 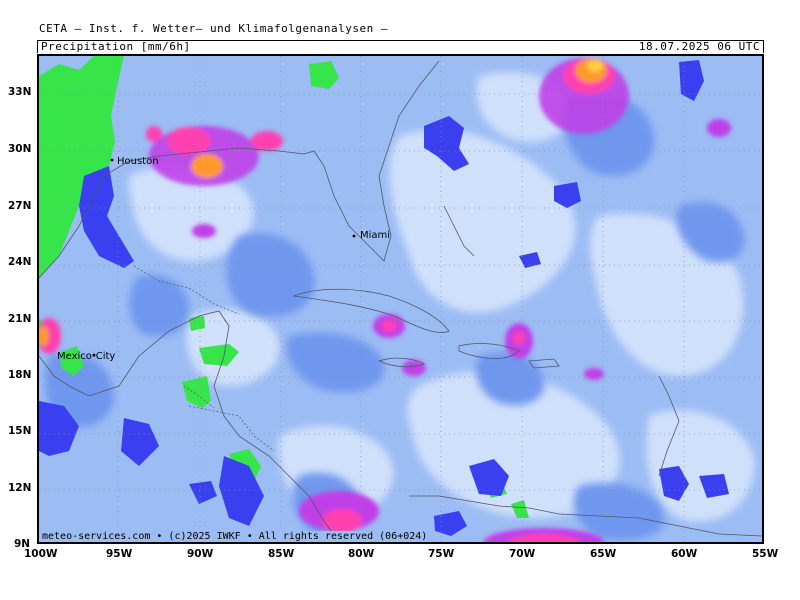 What do you see at coordinates (281, 554) in the screenshot?
I see `lon-label-85w: 85W` at bounding box center [281, 554].